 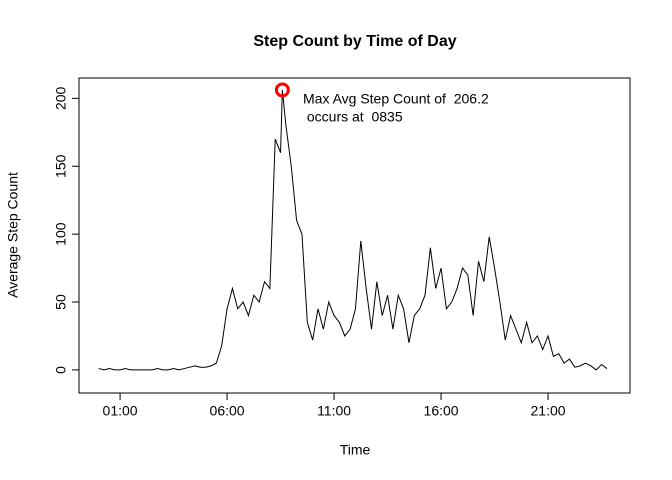 What do you see at coordinates (61, 166) in the screenshot?
I see `y-tick-label: 150` at bounding box center [61, 166].